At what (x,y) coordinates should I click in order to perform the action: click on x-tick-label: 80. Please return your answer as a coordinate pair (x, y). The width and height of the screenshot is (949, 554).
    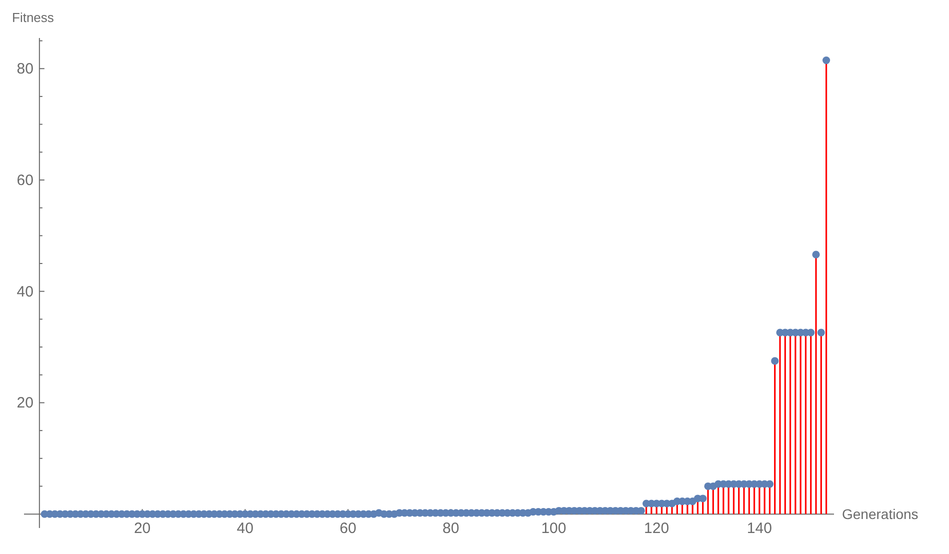
    Looking at the image, I should click on (451, 529).